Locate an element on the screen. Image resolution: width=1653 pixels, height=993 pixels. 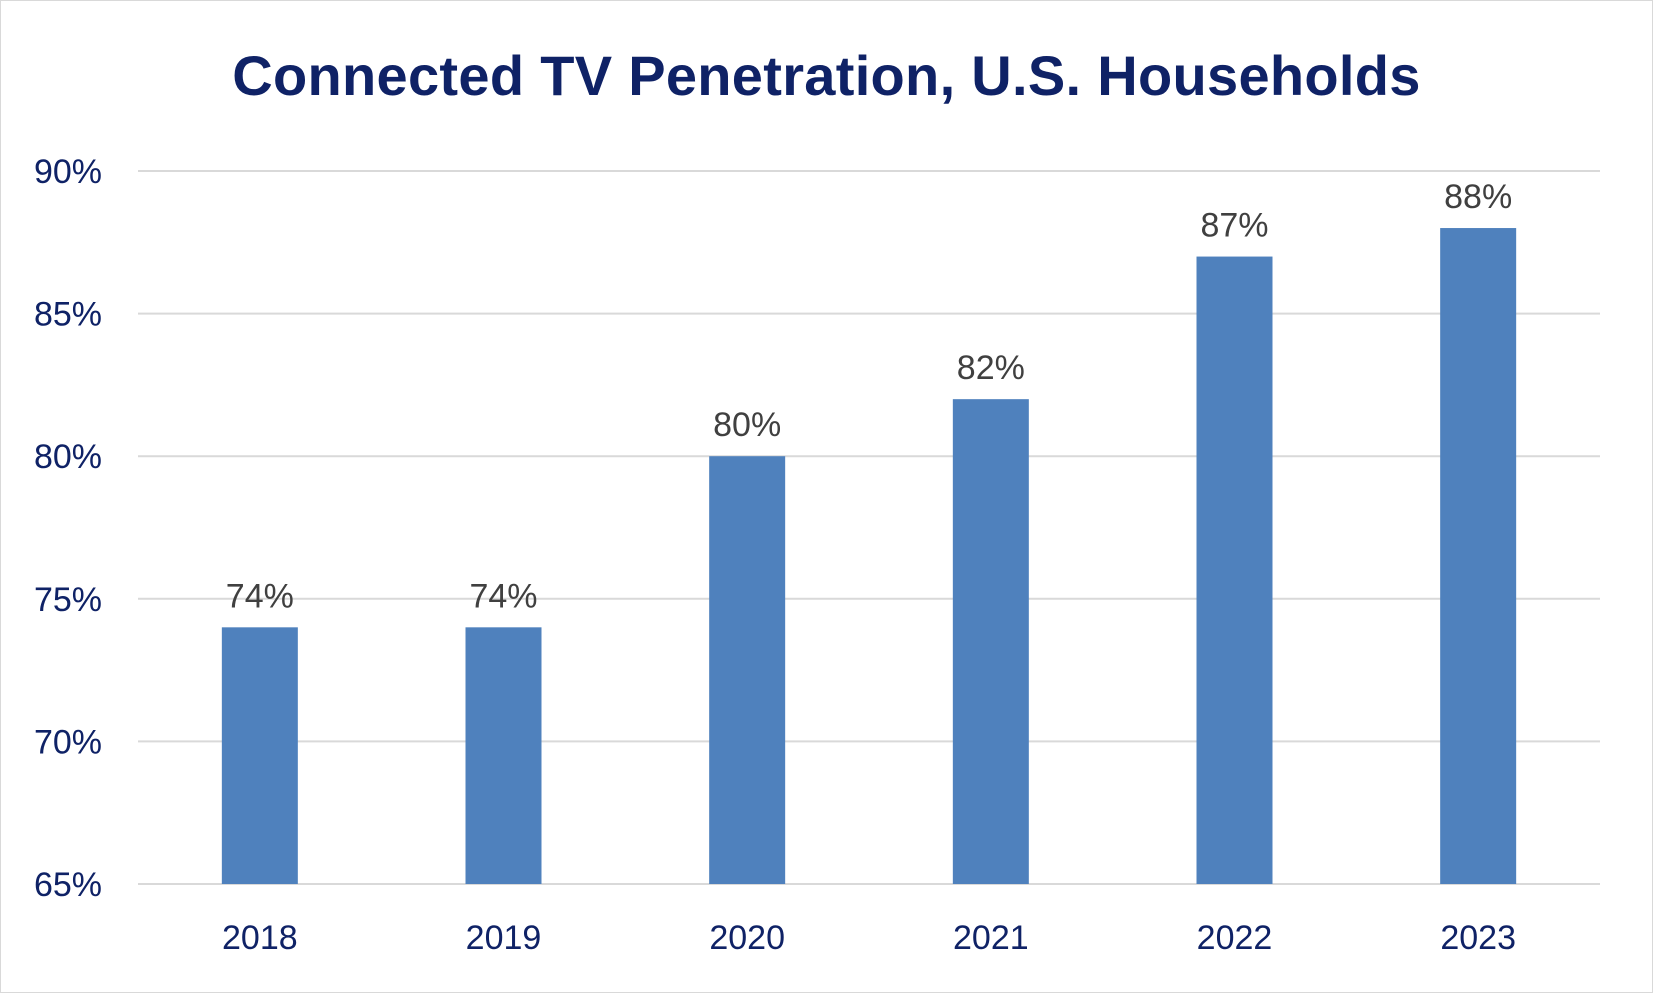
data-label-2021: 82% is located at coordinates (991, 368).